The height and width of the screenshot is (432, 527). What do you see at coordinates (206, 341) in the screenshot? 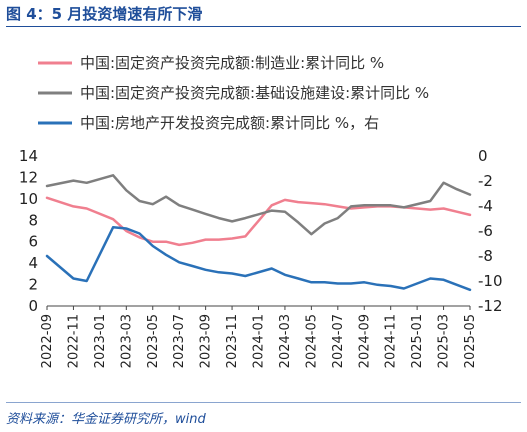
I see `x-tick-label: 2023-09` at bounding box center [206, 341].